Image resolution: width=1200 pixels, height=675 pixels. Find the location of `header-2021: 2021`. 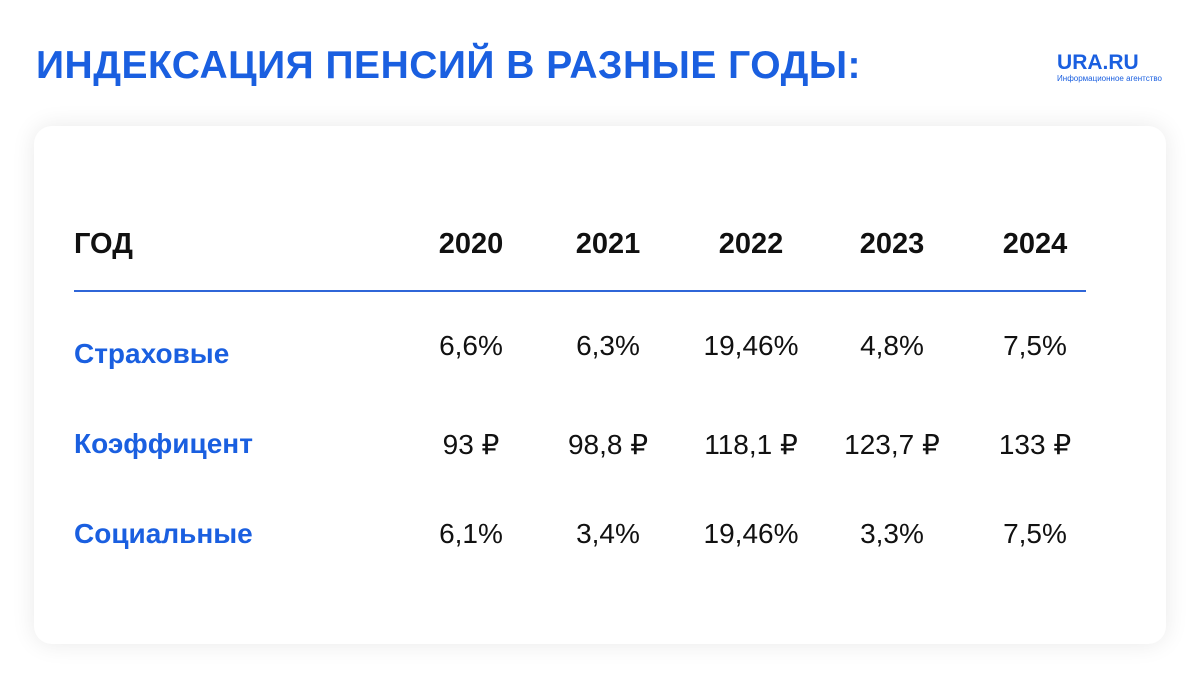

header-2021: 2021 is located at coordinates (608, 244).